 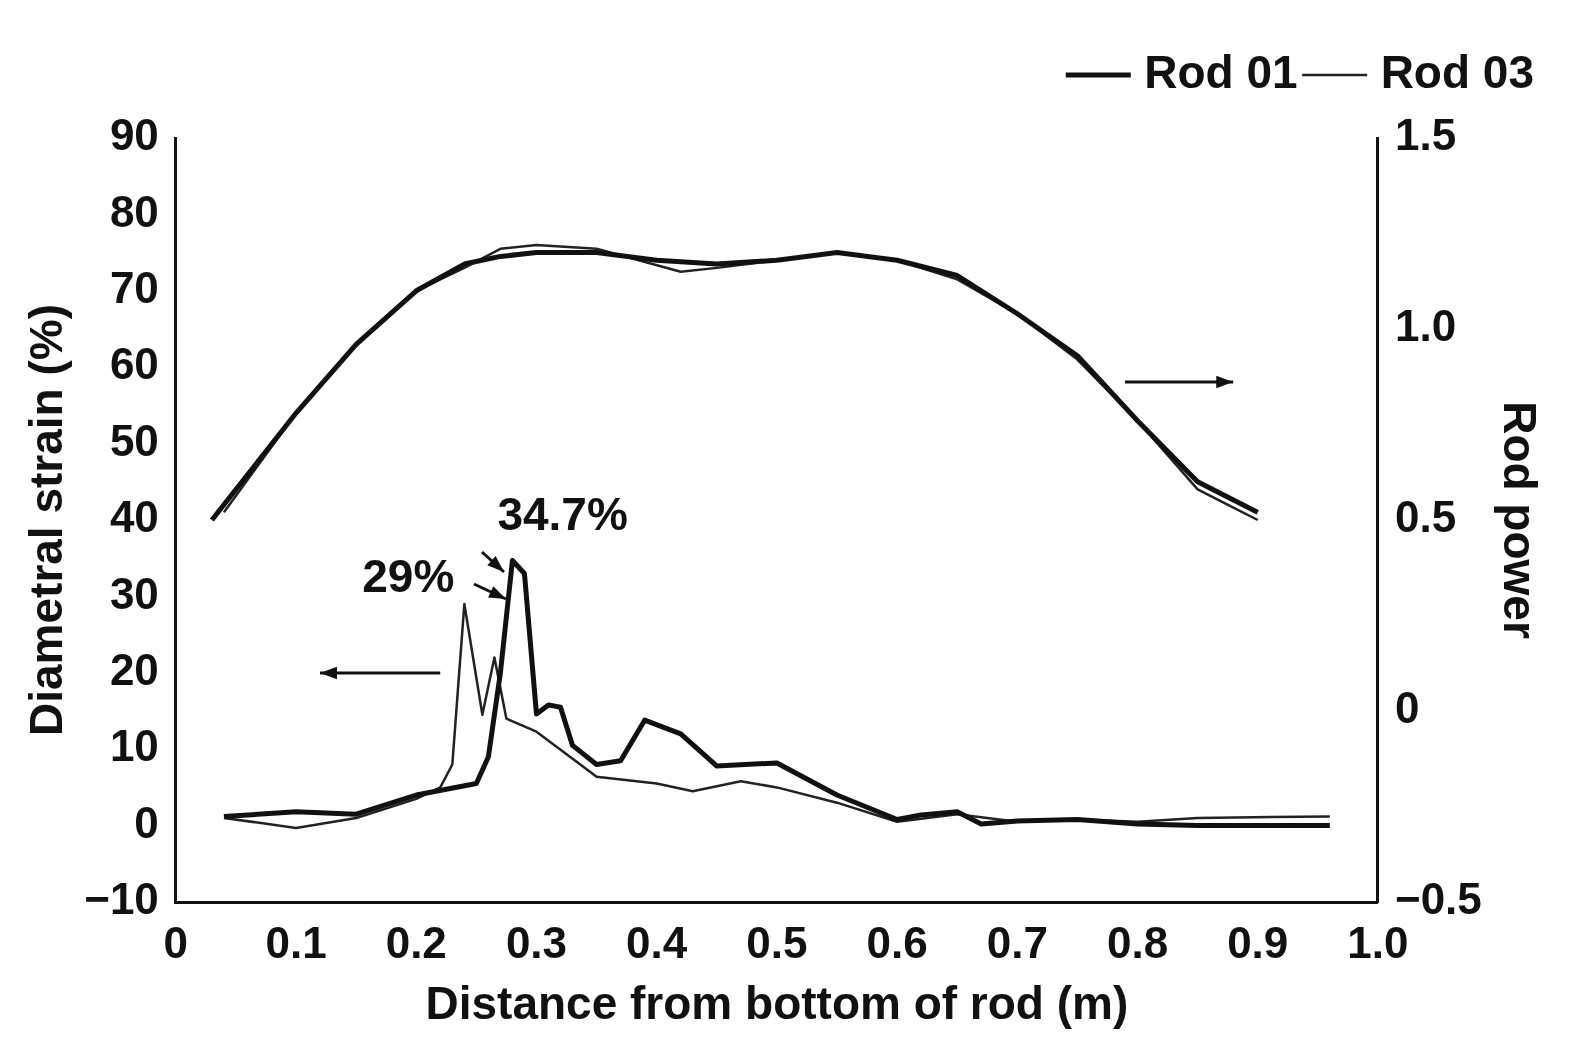 What do you see at coordinates (1425, 135) in the screenshot?
I see `y2-tick-label: 1.5` at bounding box center [1425, 135].